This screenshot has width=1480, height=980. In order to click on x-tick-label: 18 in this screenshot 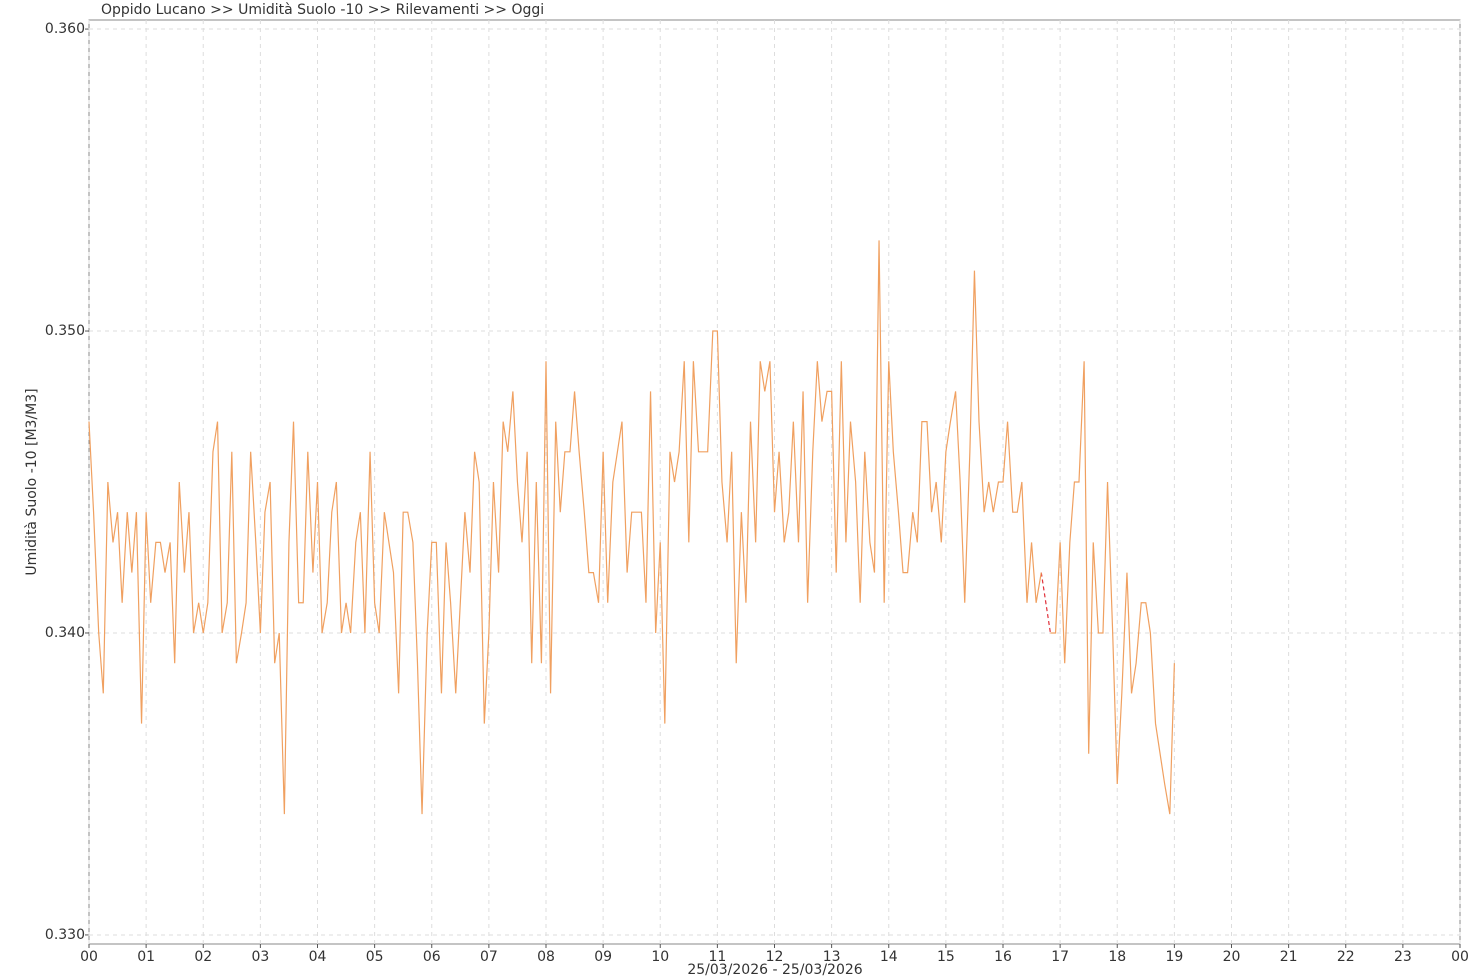, I will do `click(1117, 957)`.